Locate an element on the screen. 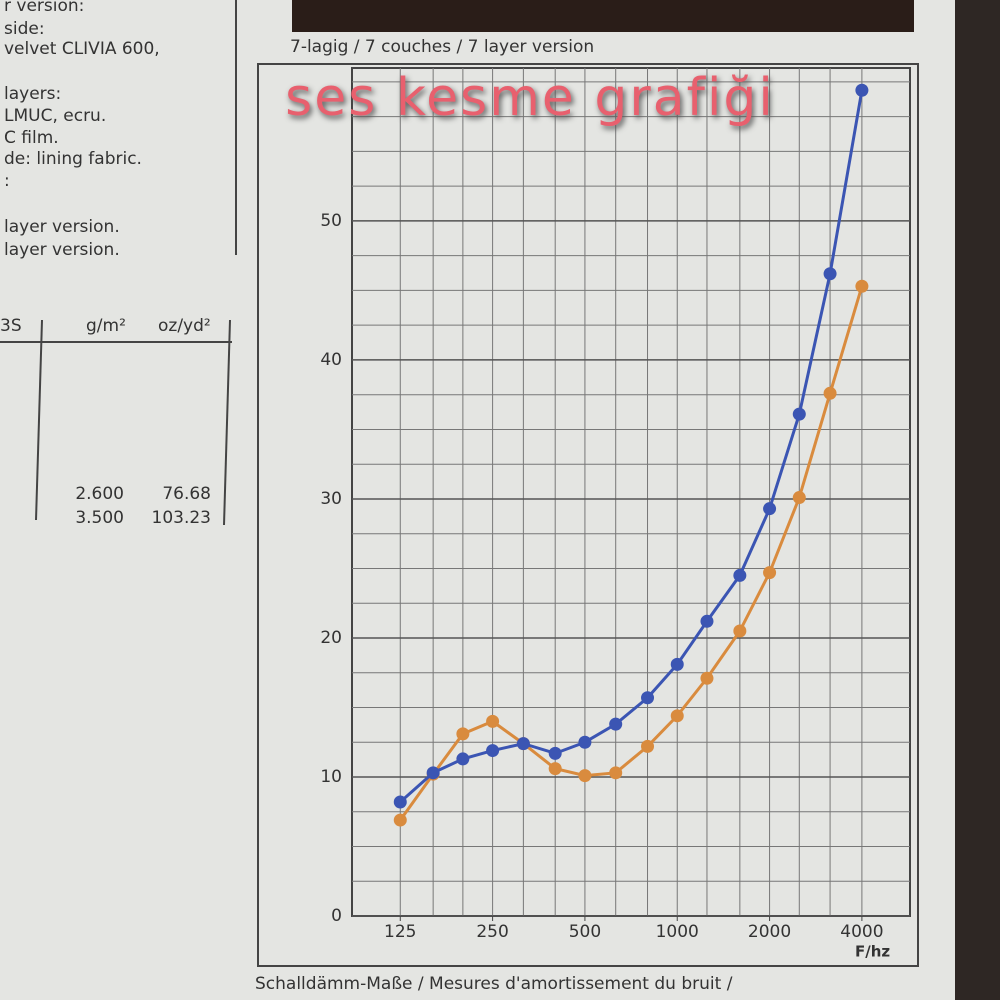 This screenshot has height=1000, width=1000. document-line: r version: is located at coordinates (44, 8).